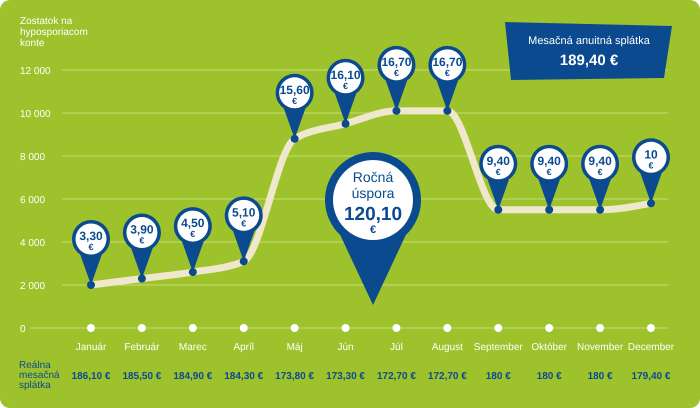 The width and height of the screenshot is (700, 408). What do you see at coordinates (549, 347) in the screenshot?
I see `x-tick-label: Október` at bounding box center [549, 347].